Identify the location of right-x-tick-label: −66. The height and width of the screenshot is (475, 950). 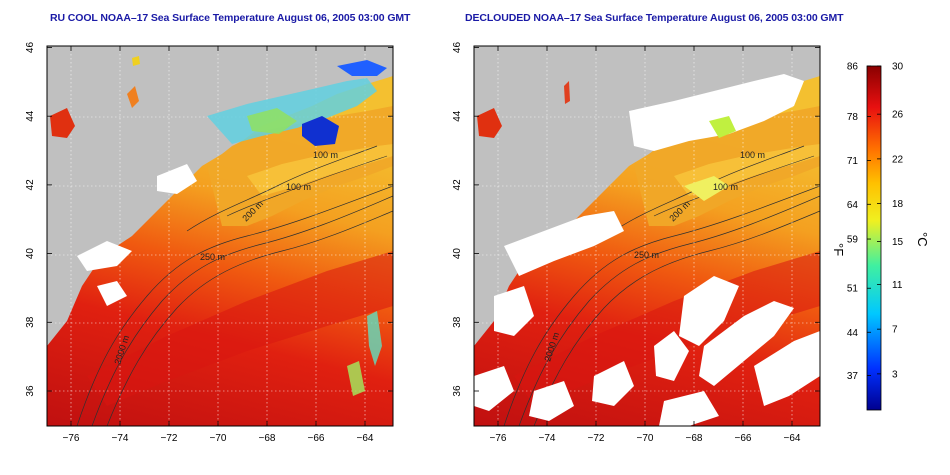
(743, 438).